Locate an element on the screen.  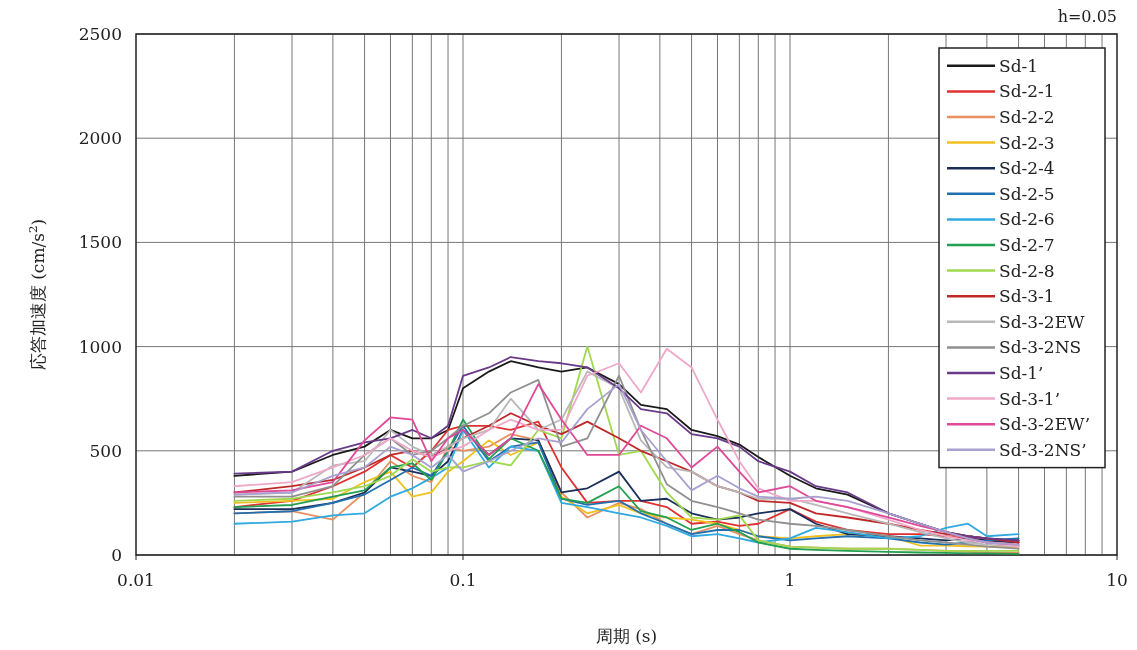
legend-label: Sd-2-2 is located at coordinates (1027, 117).